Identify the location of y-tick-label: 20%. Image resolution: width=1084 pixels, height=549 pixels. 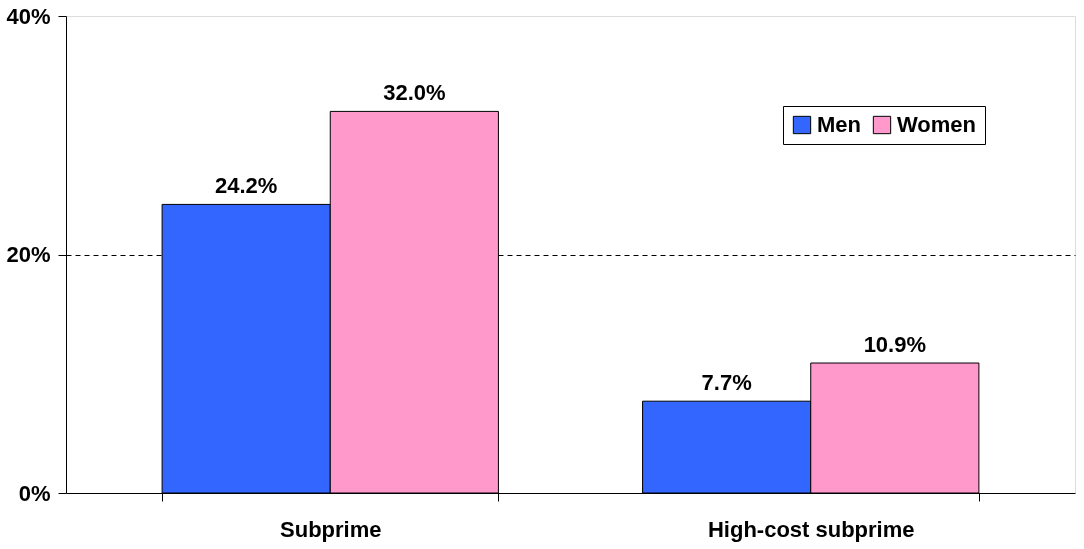
(28, 254).